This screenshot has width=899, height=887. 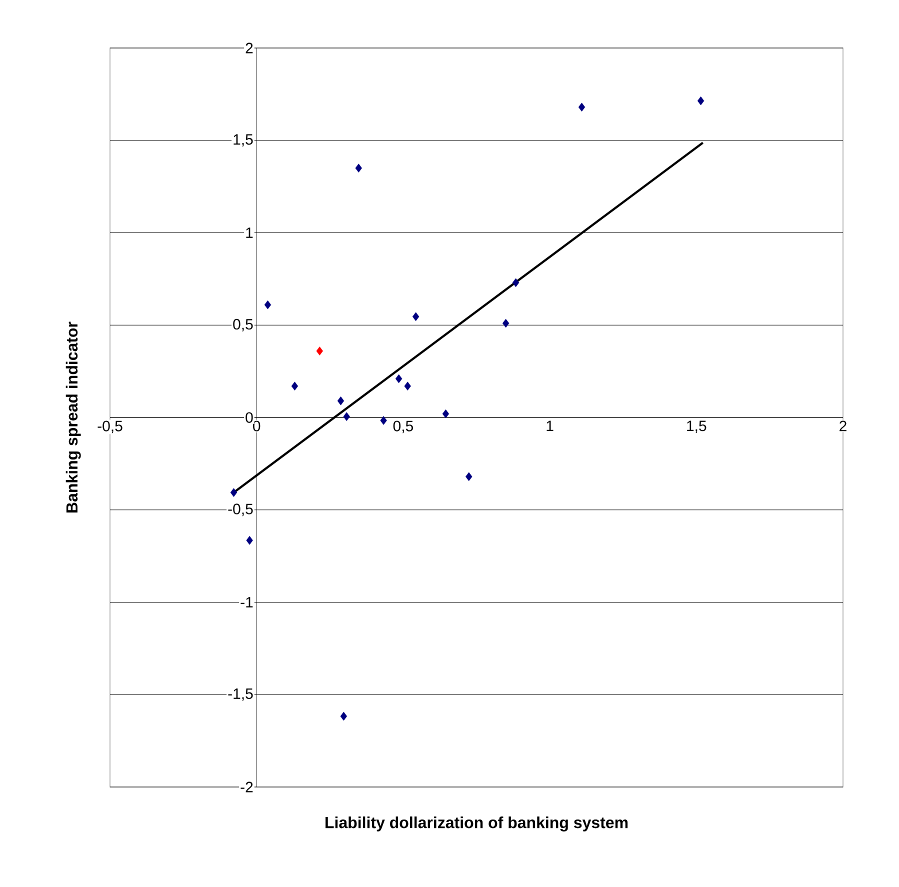 What do you see at coordinates (843, 426) in the screenshot?
I see `x-tick-label: 2` at bounding box center [843, 426].